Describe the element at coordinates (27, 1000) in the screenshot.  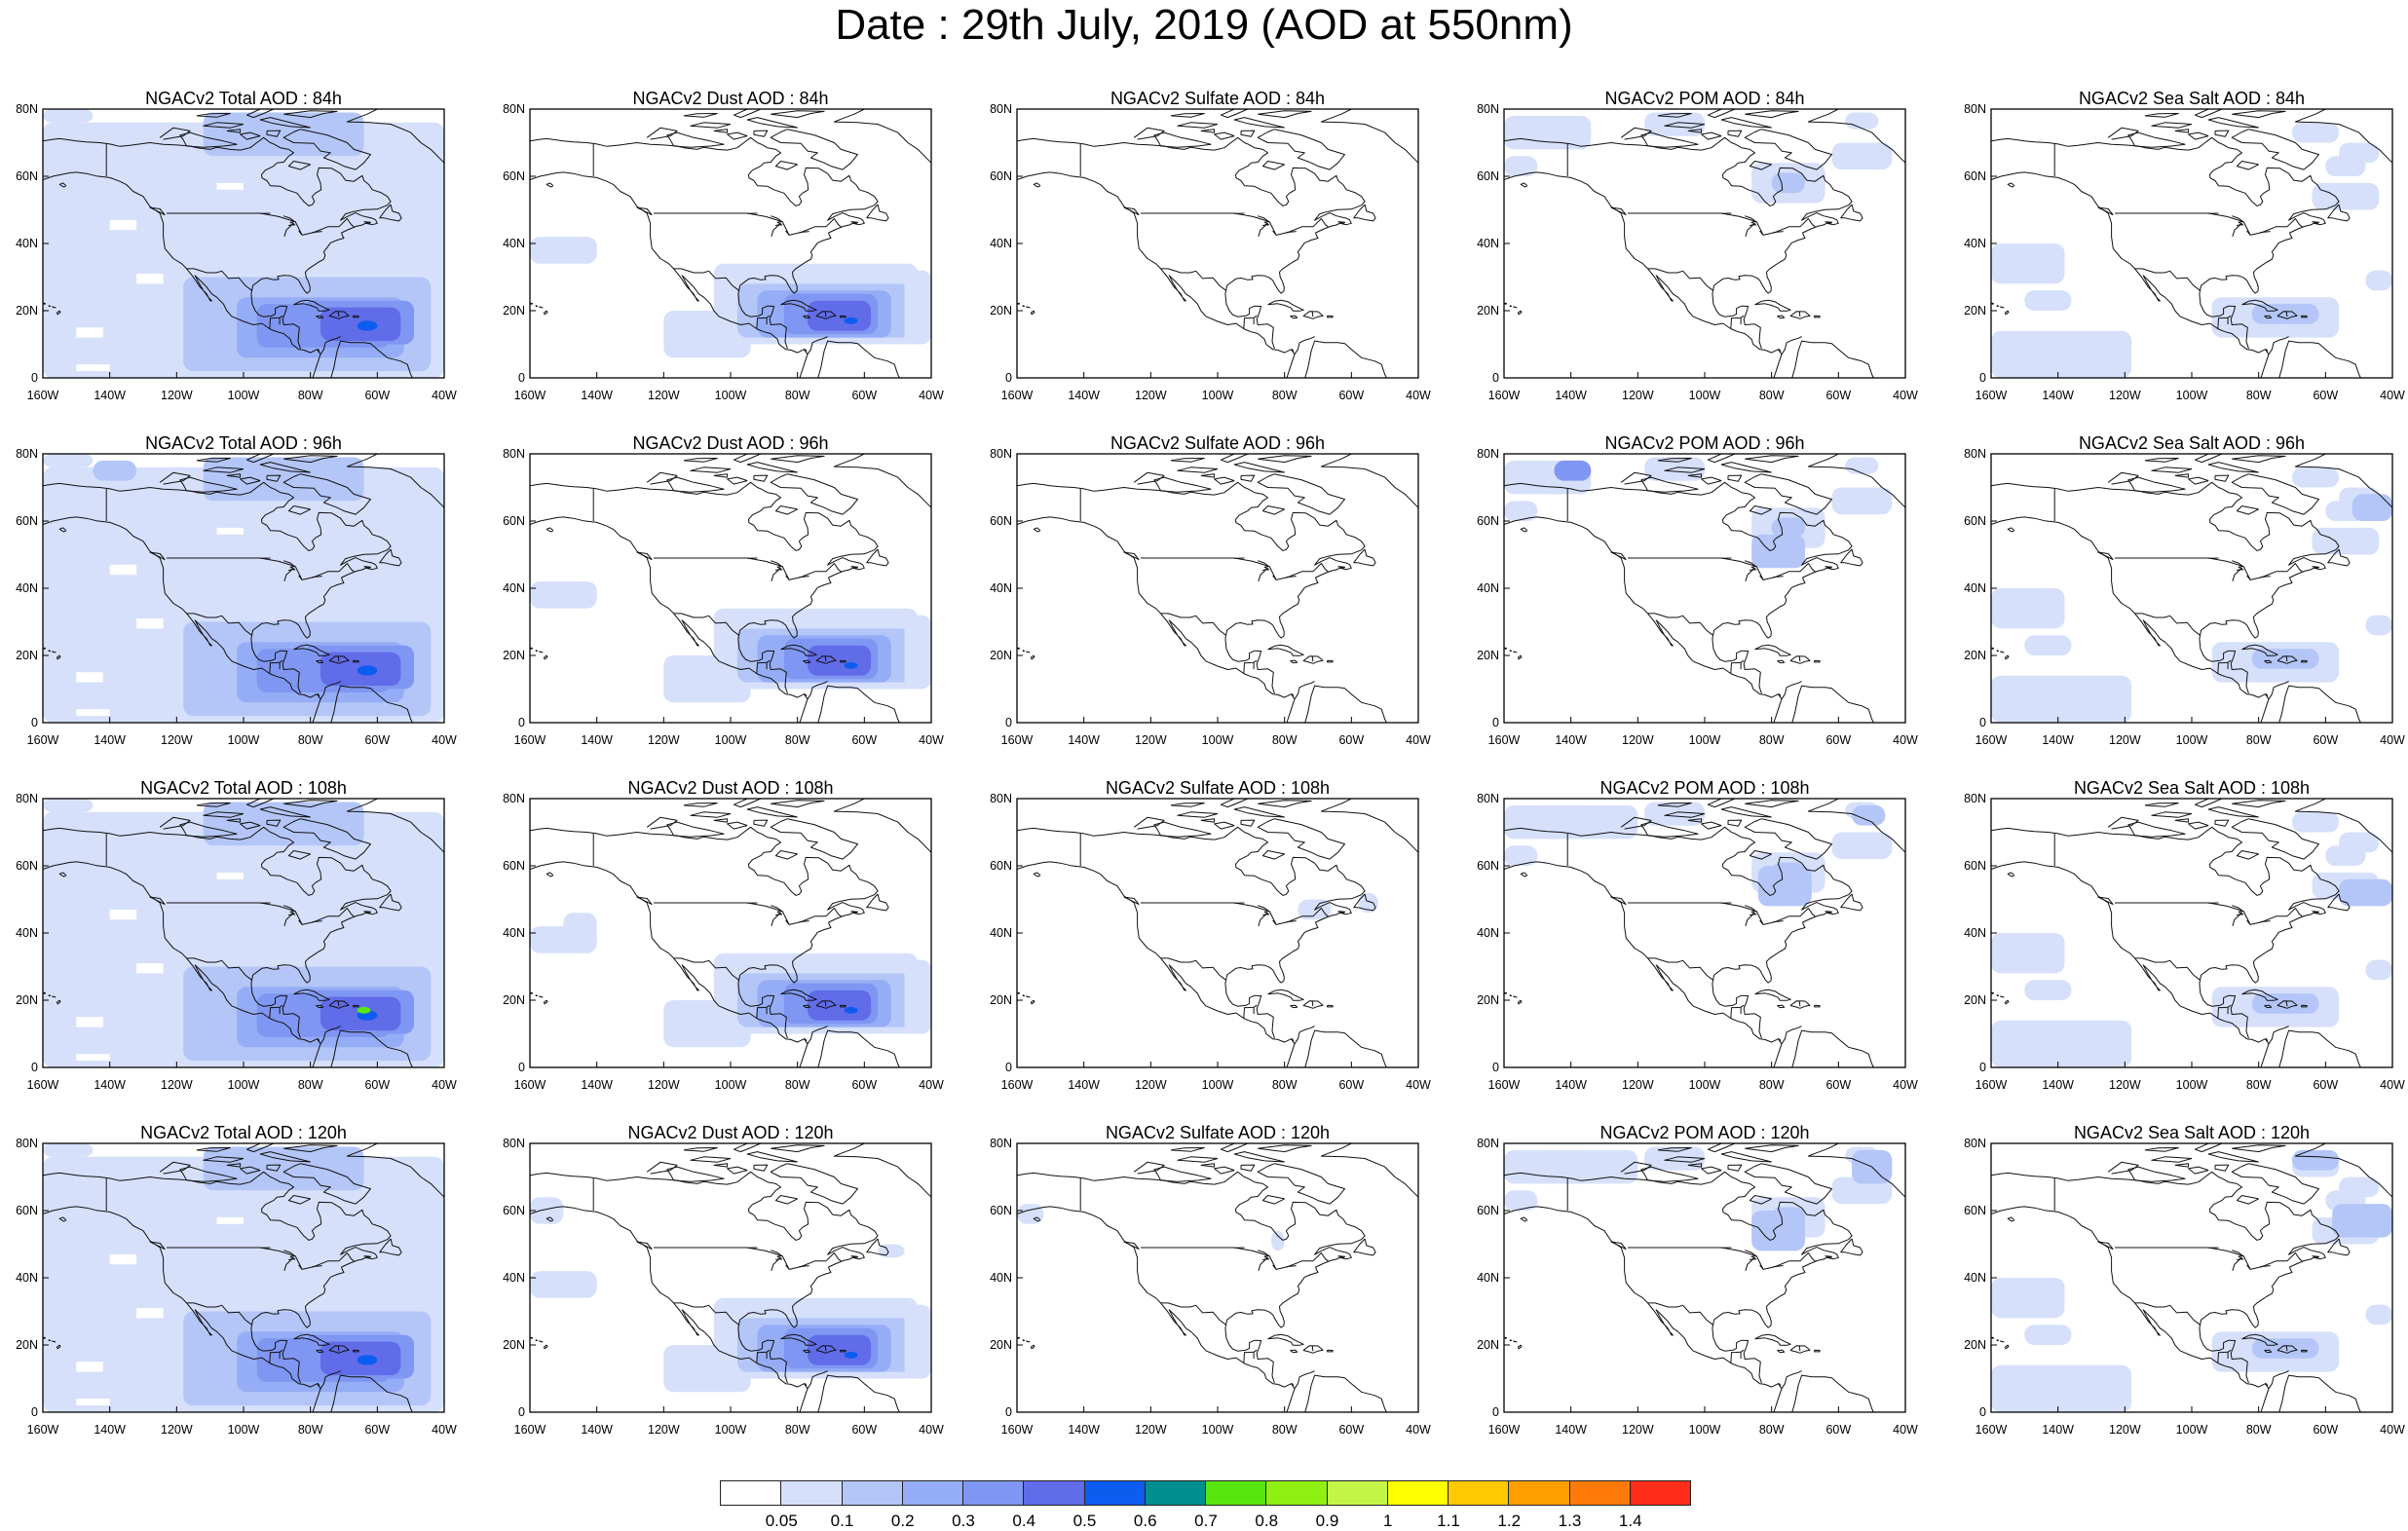
I see `y-tick-label: 20N` at that location.